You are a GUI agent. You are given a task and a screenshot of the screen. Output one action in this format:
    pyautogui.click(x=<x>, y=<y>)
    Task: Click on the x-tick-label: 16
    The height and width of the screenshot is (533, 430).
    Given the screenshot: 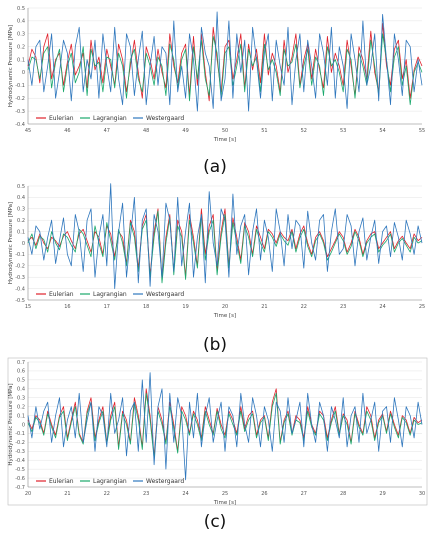 What is the action you would take?
    pyautogui.click(x=67, y=307)
    